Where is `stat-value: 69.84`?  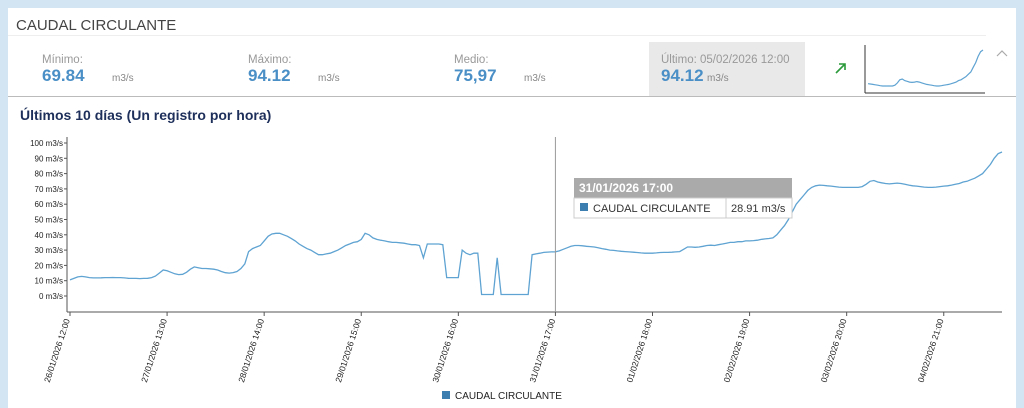 stat-value: 69.84 is located at coordinates (63, 75).